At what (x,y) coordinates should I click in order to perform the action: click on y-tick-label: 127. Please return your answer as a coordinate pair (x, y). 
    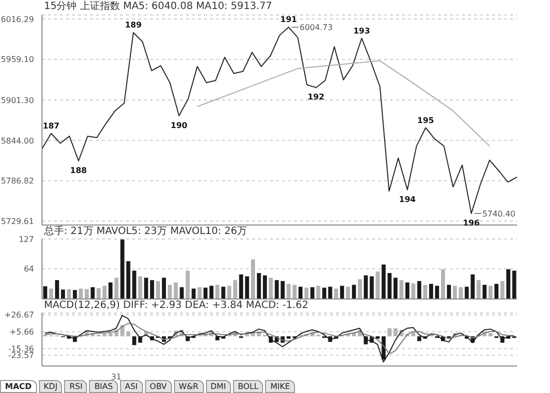
    Looking at the image, I should click on (26, 239).